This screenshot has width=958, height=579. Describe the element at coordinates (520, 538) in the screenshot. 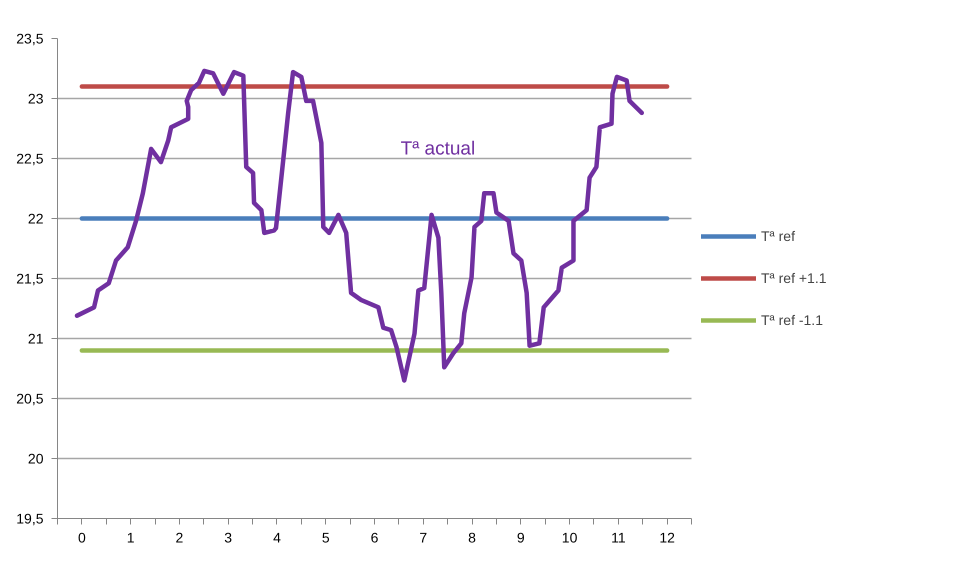

I see `x-tick-label: 9` at that location.